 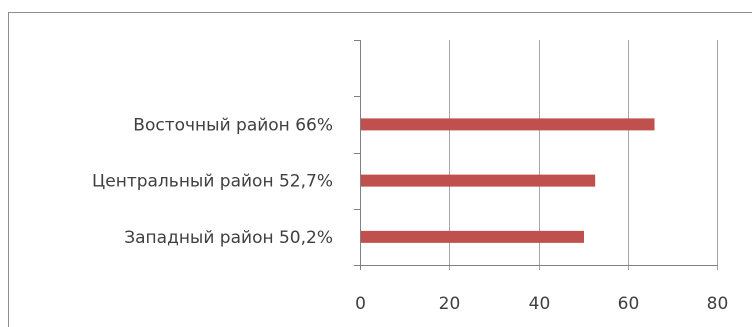 I want to click on bar-layer, so click(x=508, y=180).